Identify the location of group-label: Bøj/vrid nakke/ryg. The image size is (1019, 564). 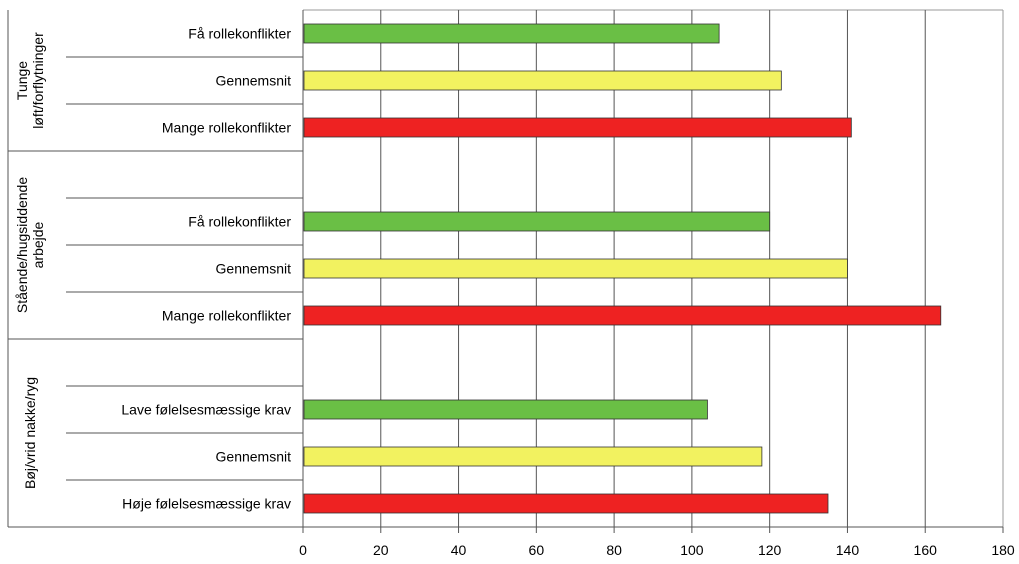
(30, 433).